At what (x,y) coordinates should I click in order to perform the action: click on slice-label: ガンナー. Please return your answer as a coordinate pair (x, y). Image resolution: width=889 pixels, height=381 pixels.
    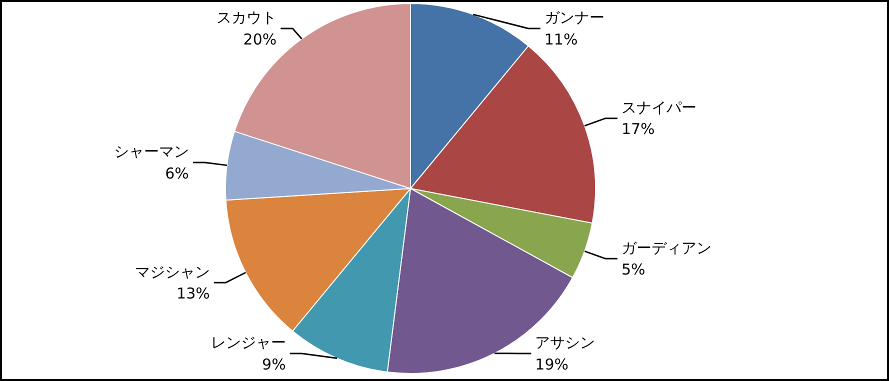
    Looking at the image, I should click on (574, 17).